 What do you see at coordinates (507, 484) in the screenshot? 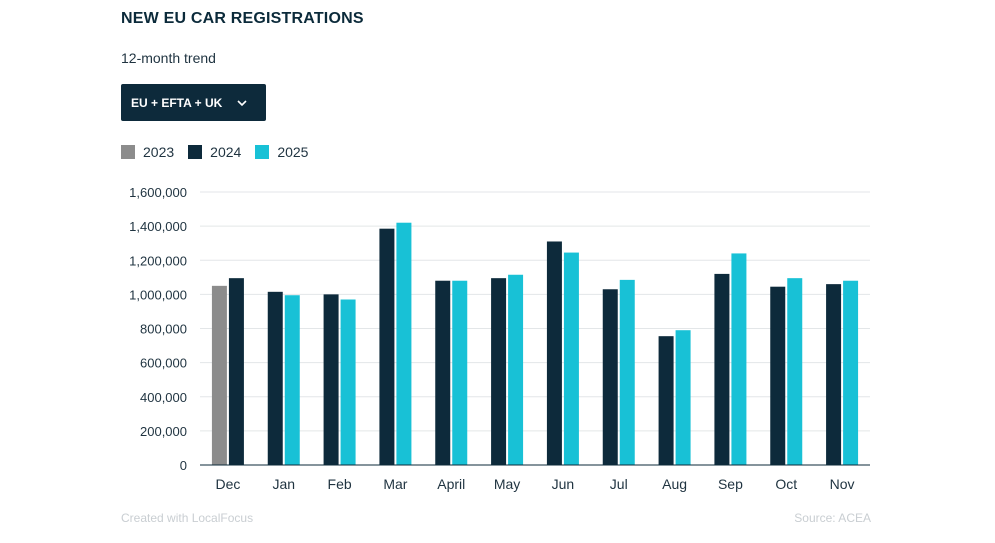
I see `x-tick-label: May` at bounding box center [507, 484].